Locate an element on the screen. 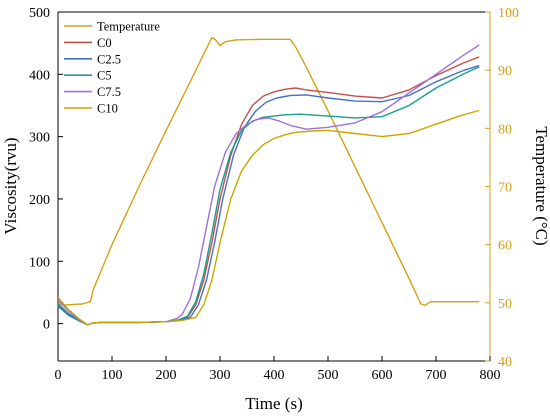 This screenshot has height=417, width=550. legend-label: C0 is located at coordinates (104, 43).